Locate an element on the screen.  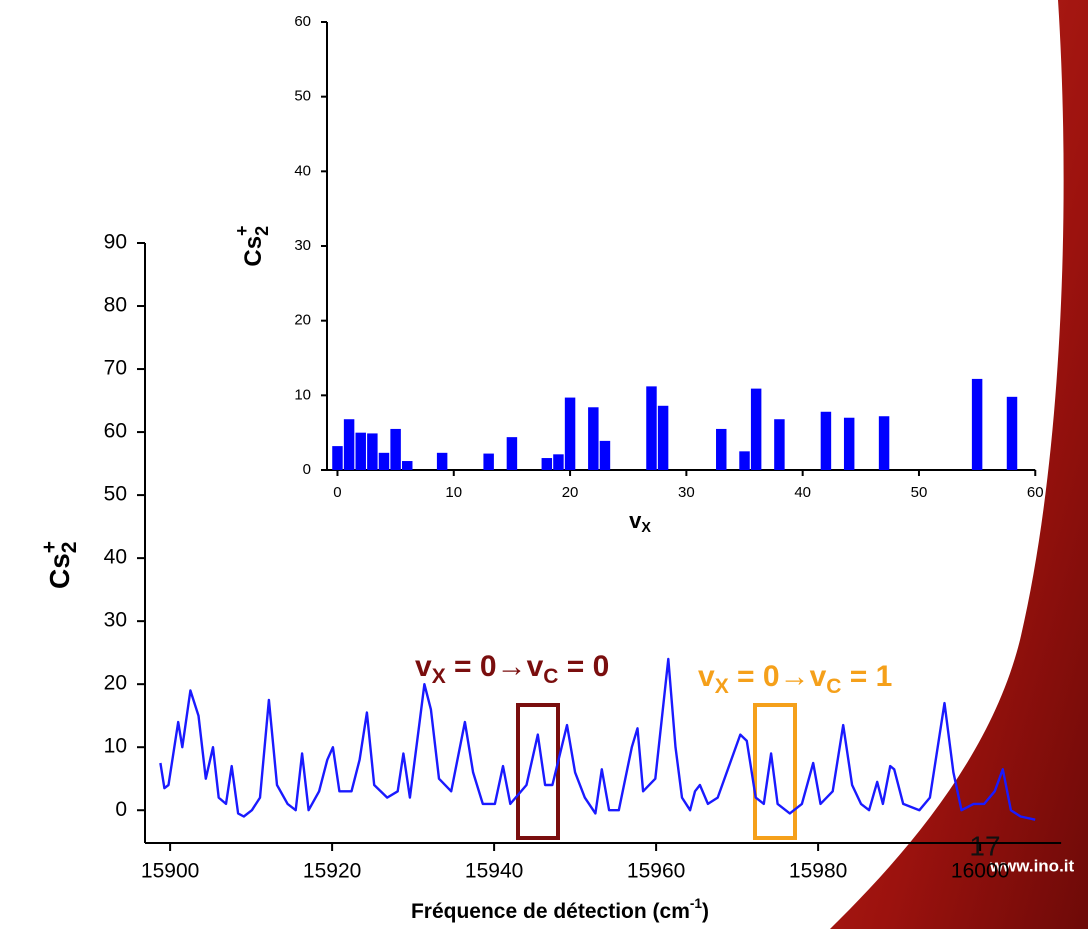
x-tick-label: 15900 is located at coordinates (170, 871).